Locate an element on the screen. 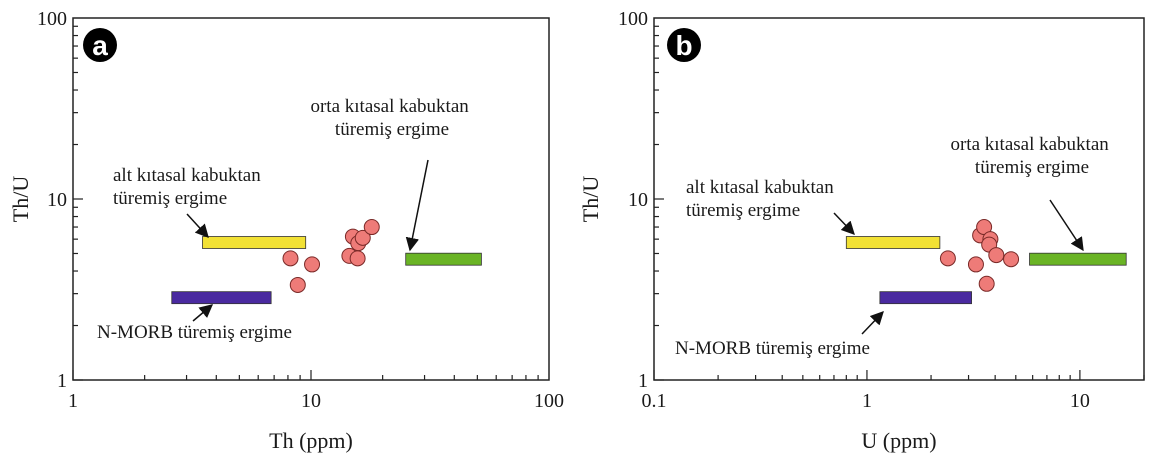 This screenshot has width=1150, height=464. x-tick-label: 0.1 is located at coordinates (654, 401).